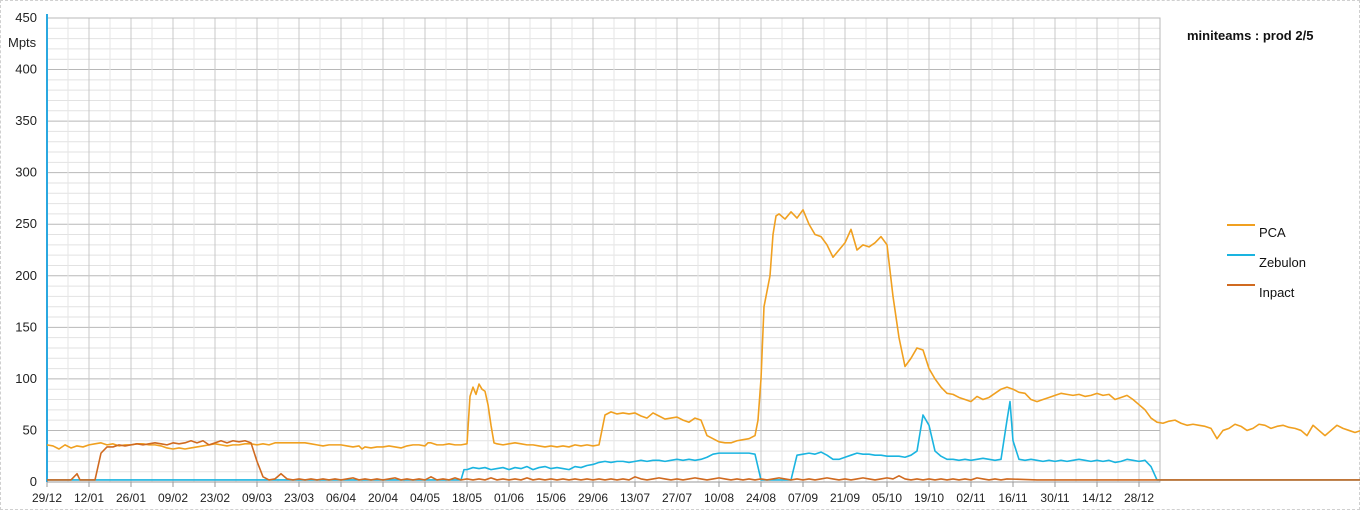 The width and height of the screenshot is (1360, 510). Describe the element at coordinates (845, 498) in the screenshot. I see `x-tick-label: 21/09` at that location.